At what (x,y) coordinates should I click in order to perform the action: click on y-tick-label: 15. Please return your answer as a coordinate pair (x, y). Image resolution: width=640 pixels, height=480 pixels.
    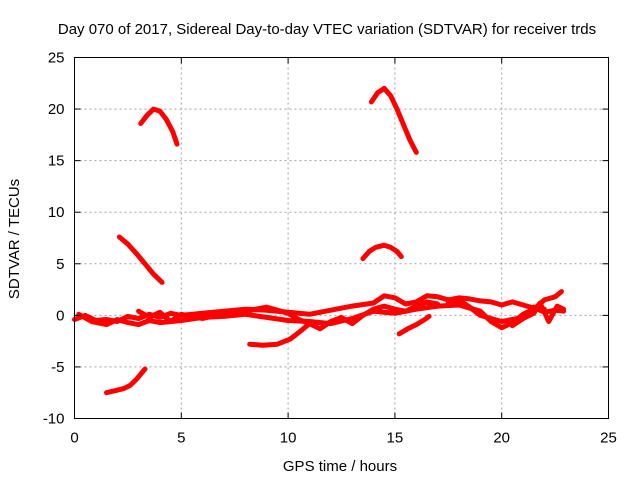
    Looking at the image, I should click on (56, 161).